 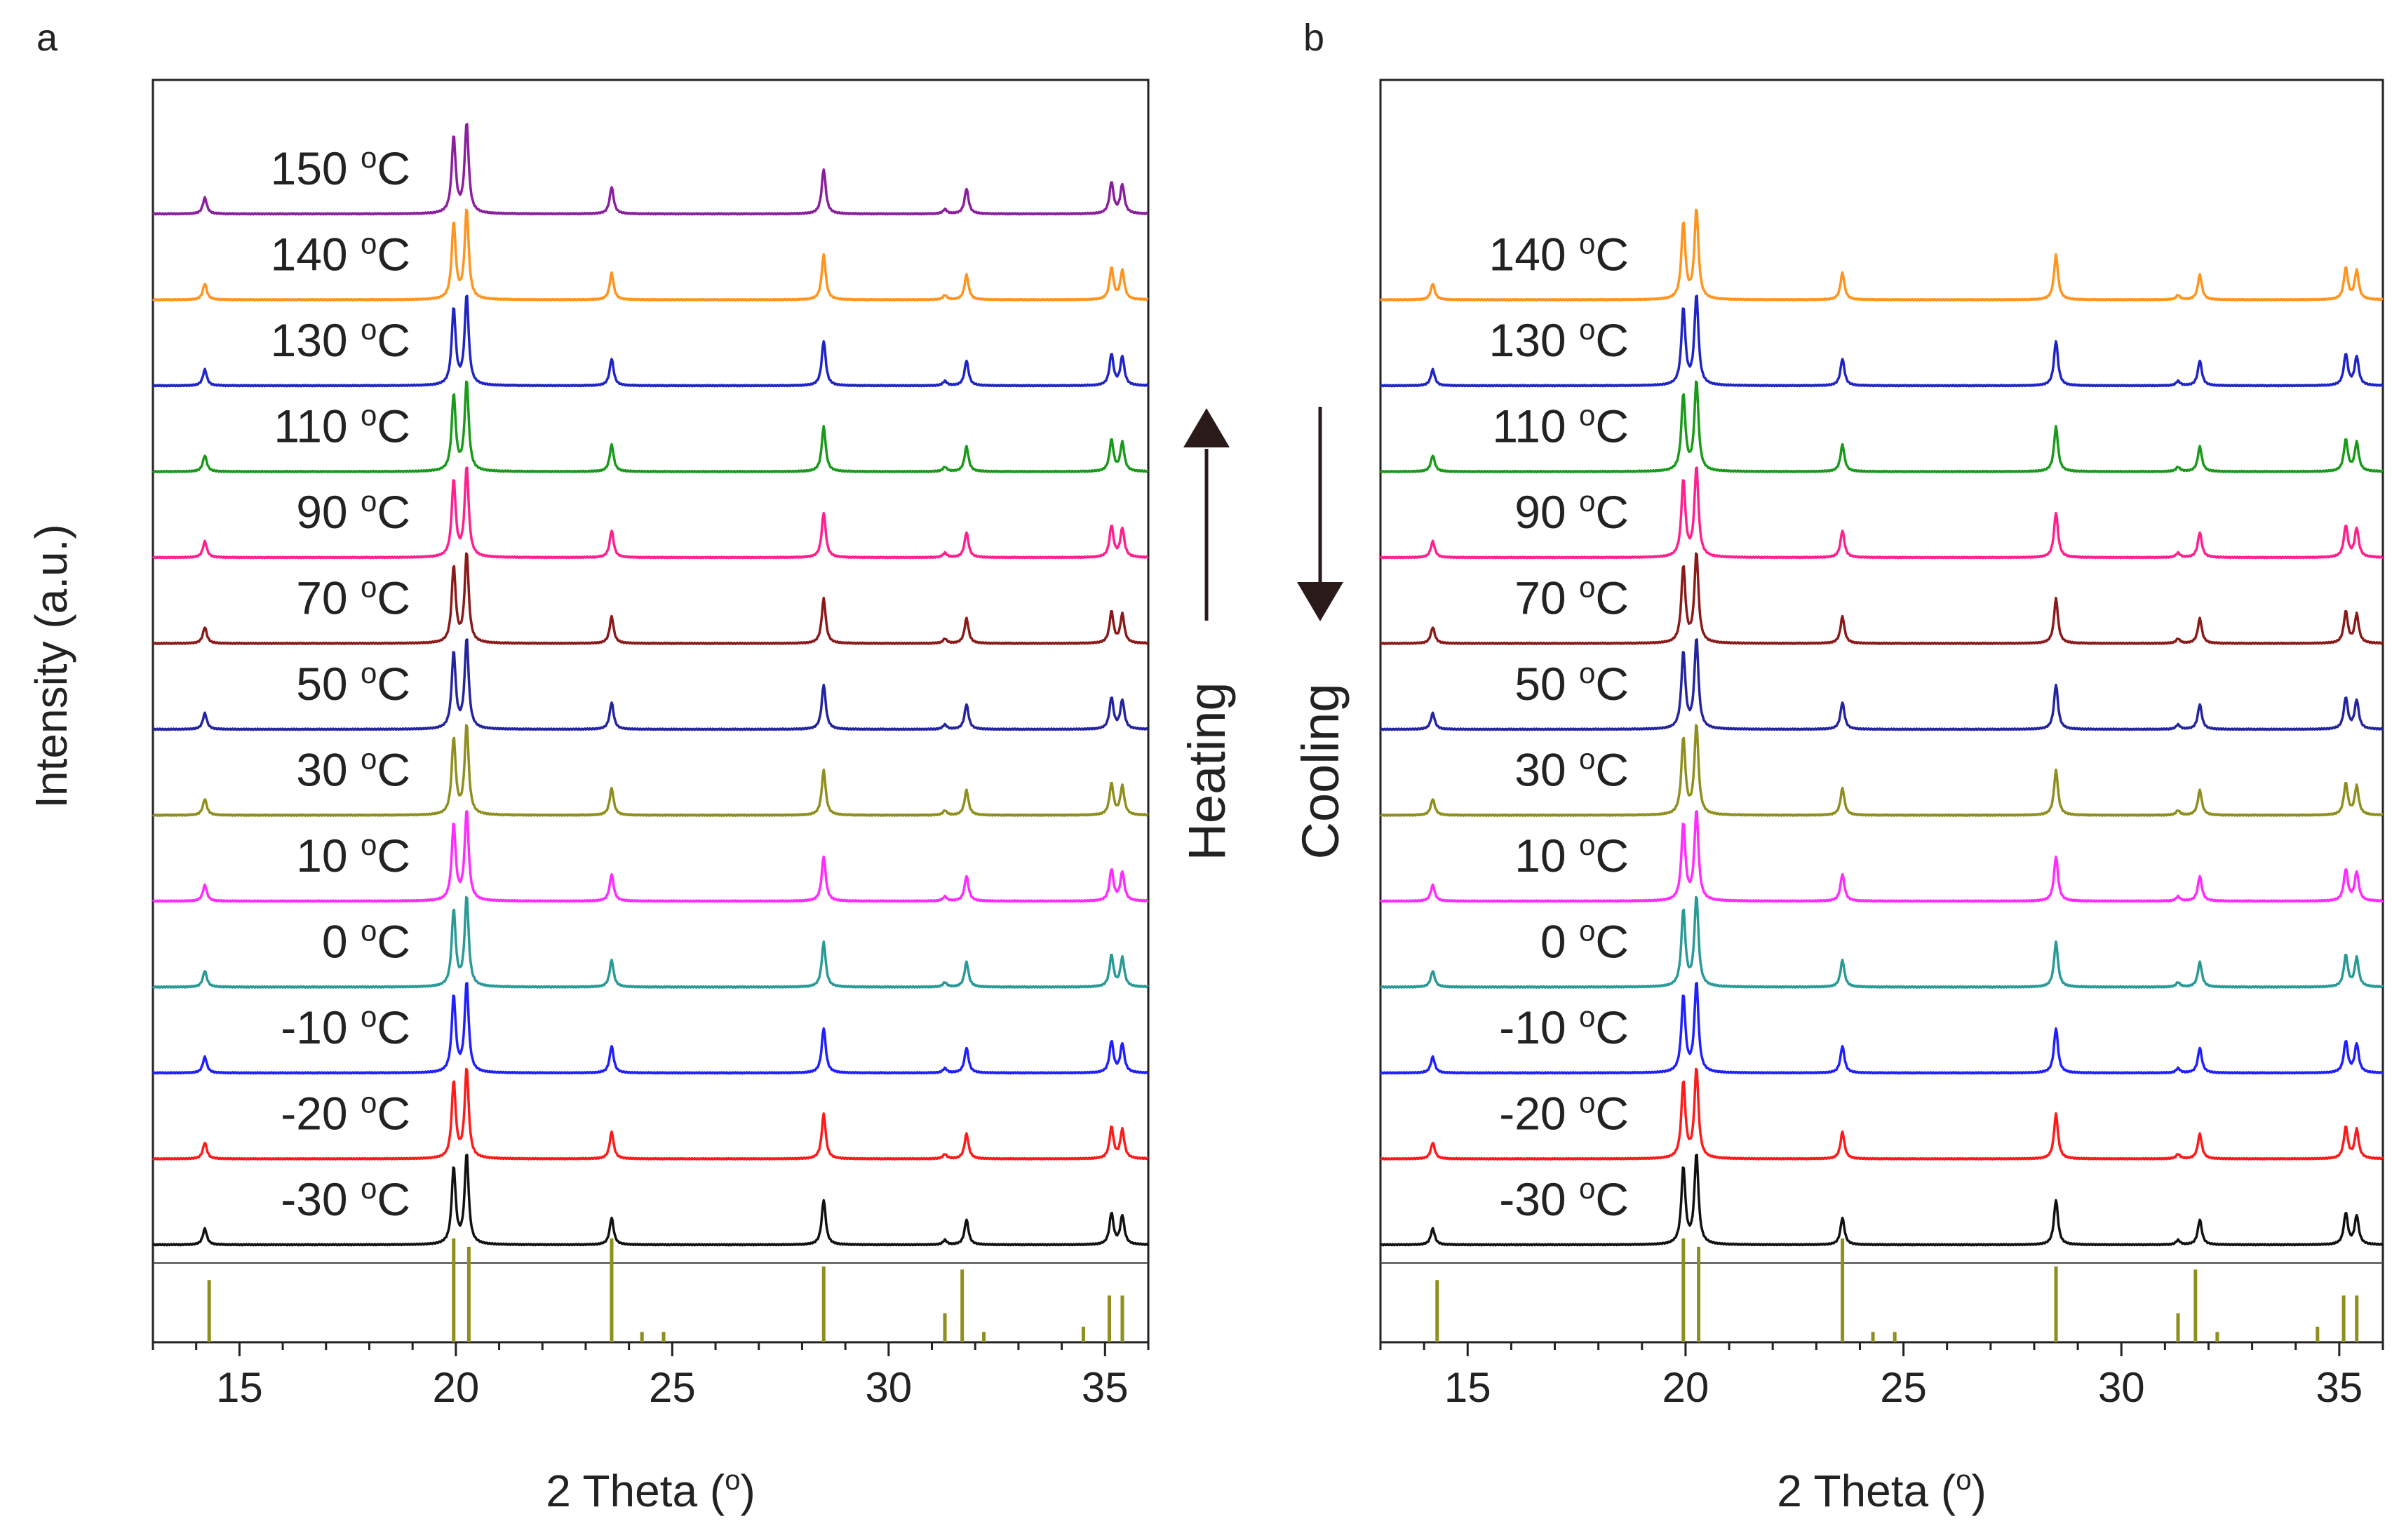 I want to click on series-label-value: -10, so click(x=321, y=1027).